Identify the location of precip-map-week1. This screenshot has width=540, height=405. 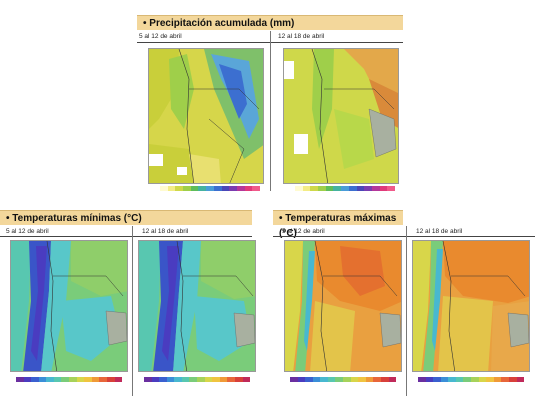
(206, 116).